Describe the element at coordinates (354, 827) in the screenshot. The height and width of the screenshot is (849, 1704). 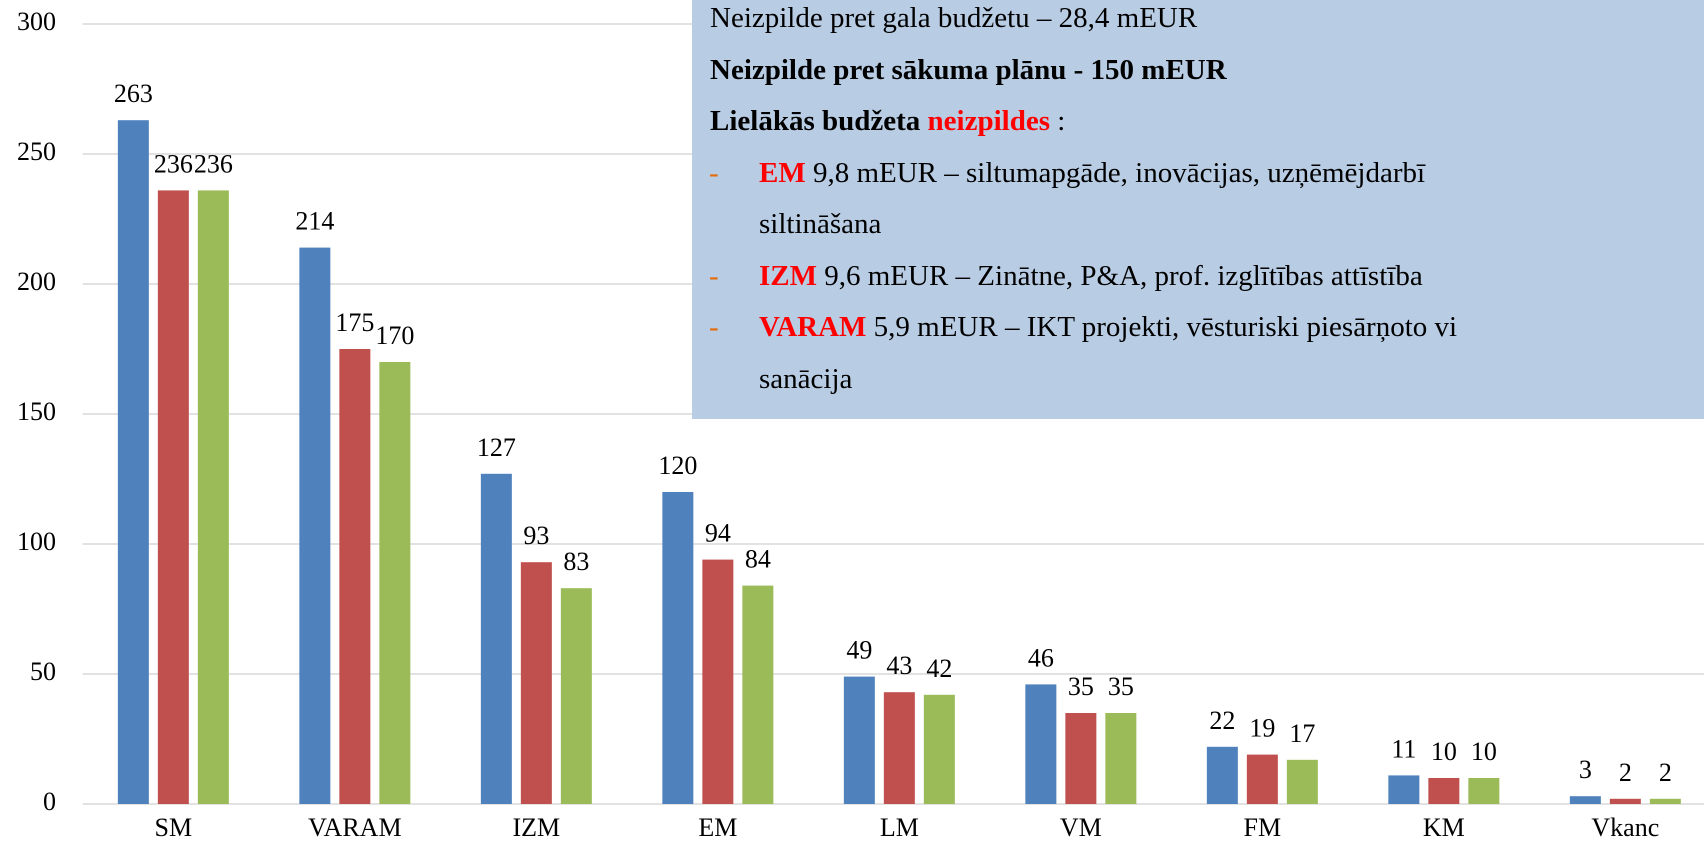
I see `x-tick-label: VARAM` at that location.